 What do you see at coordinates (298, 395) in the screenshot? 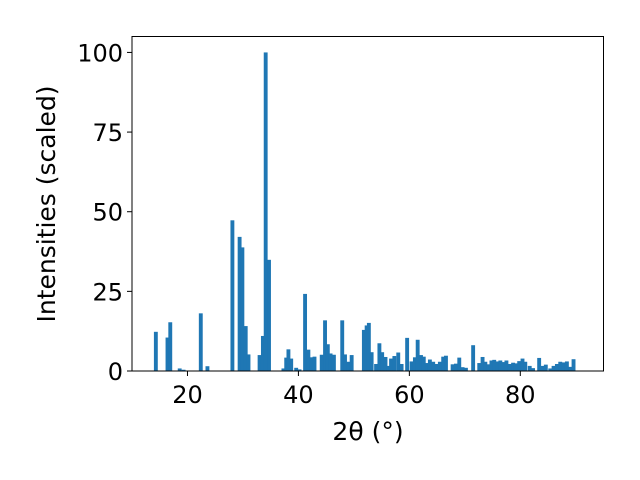
I see `x-tick-label: 40` at bounding box center [298, 395].